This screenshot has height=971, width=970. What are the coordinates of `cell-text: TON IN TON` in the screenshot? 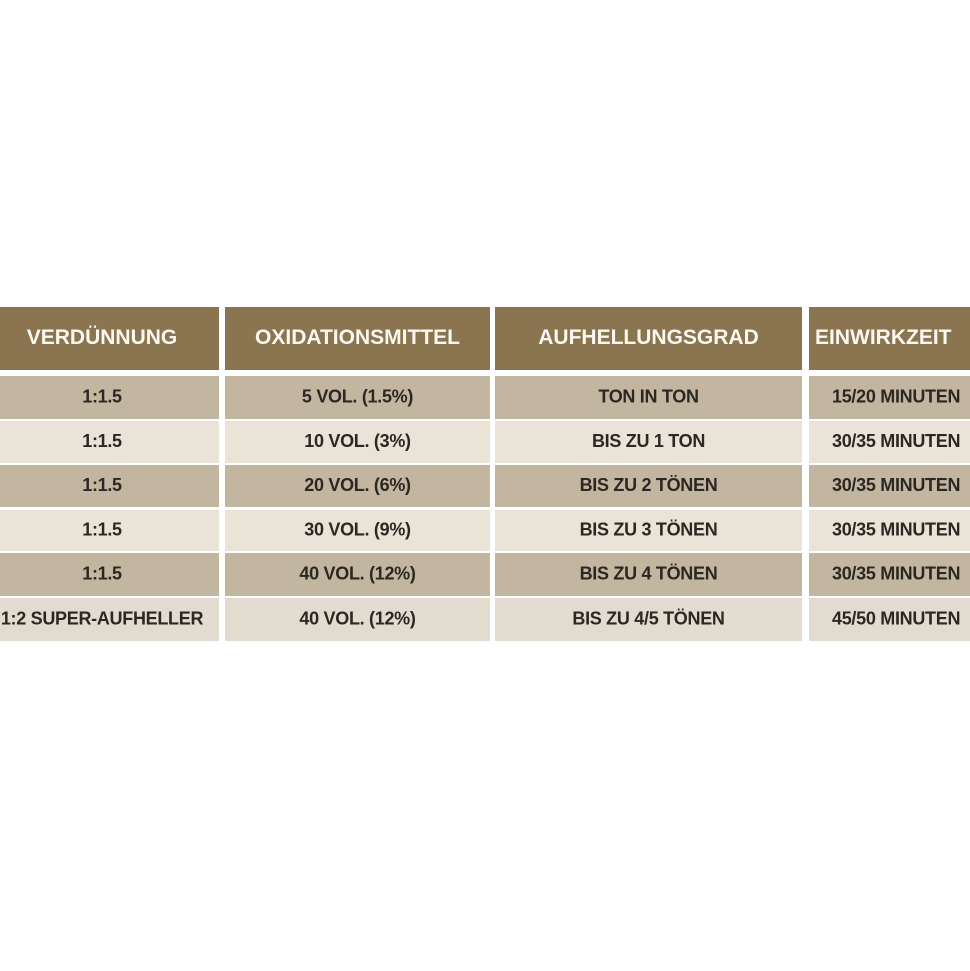 It's located at (648, 396).